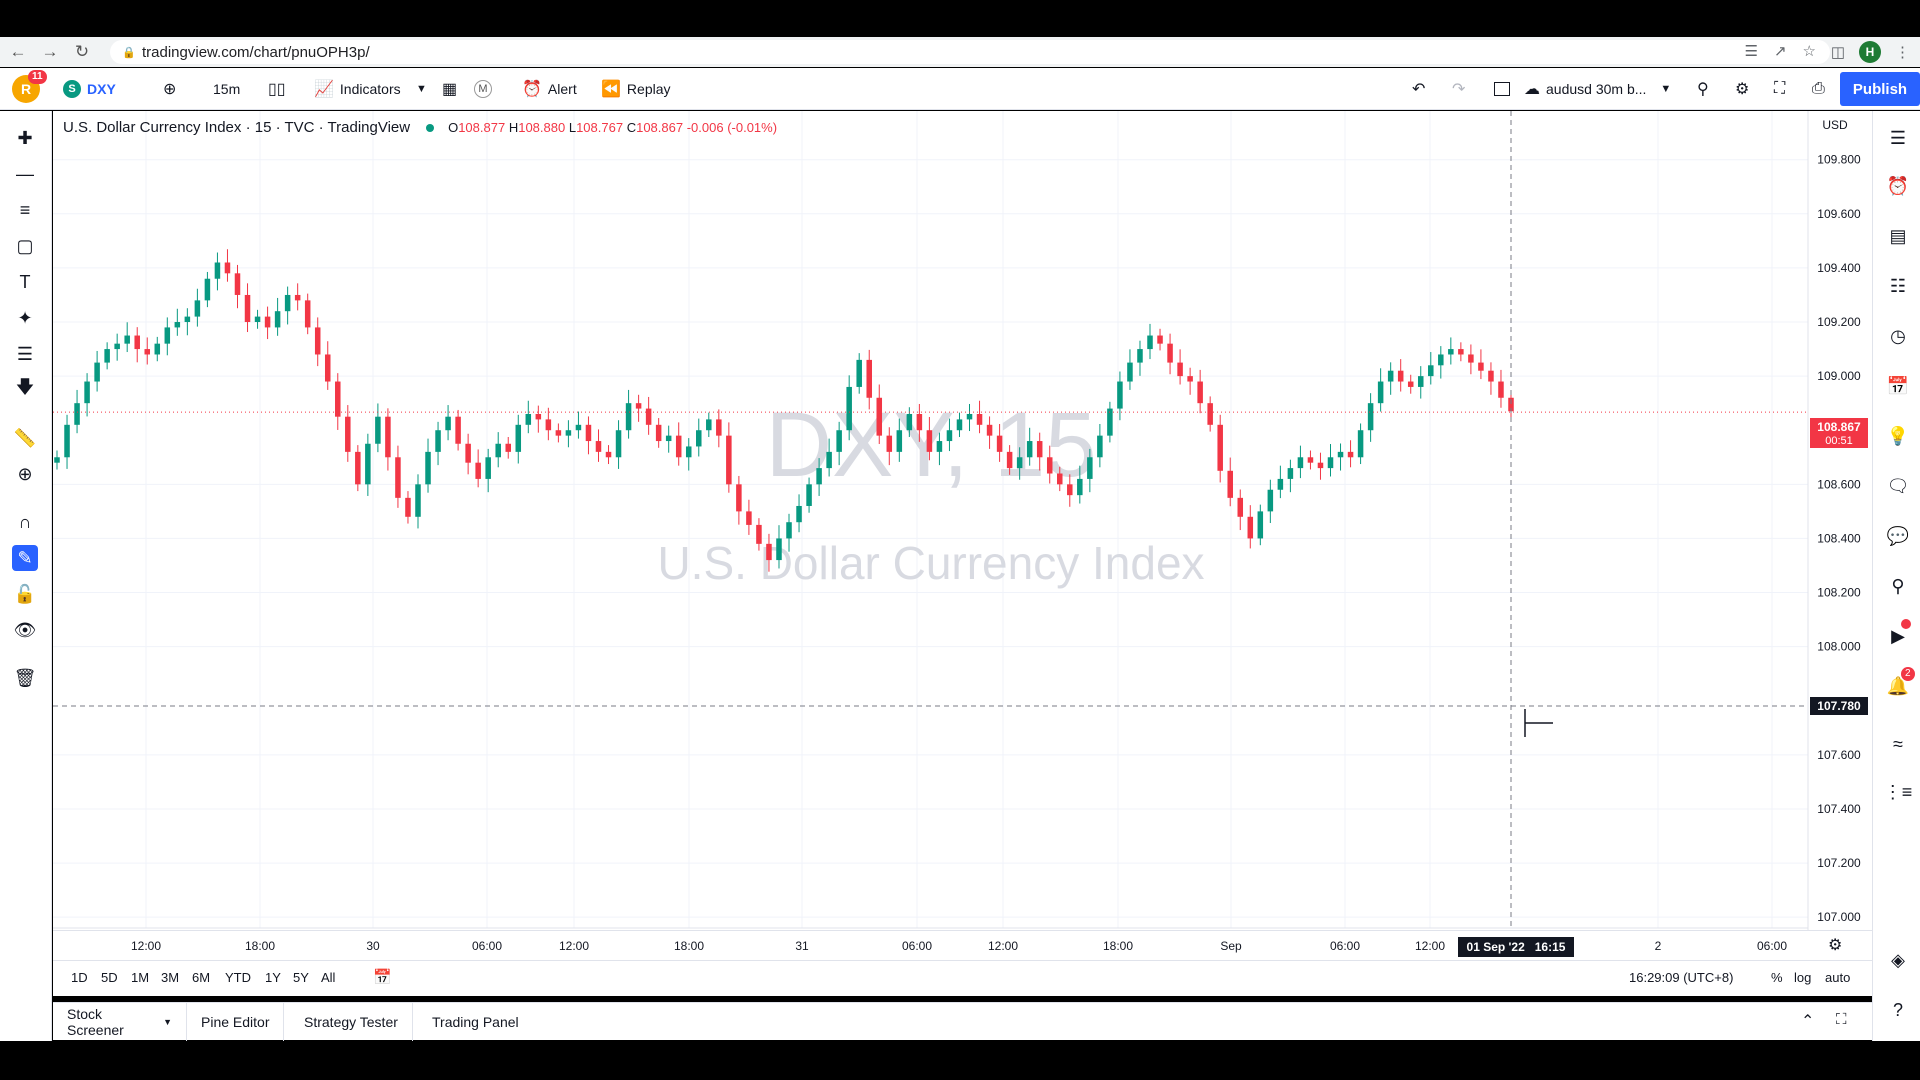  What do you see at coordinates (1898, 585) in the screenshot?
I see `streams-icon: ⚲` at bounding box center [1898, 585].